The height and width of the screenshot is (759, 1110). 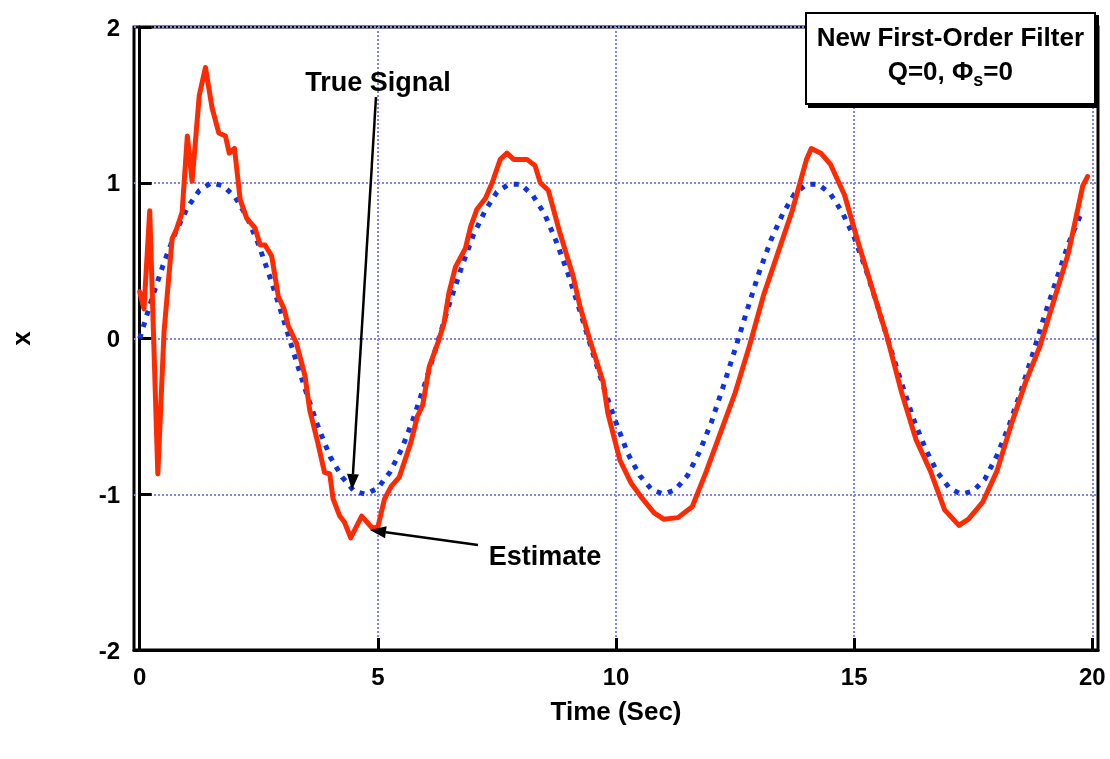 I want to click on annotation: Estimate, so click(x=545, y=556).